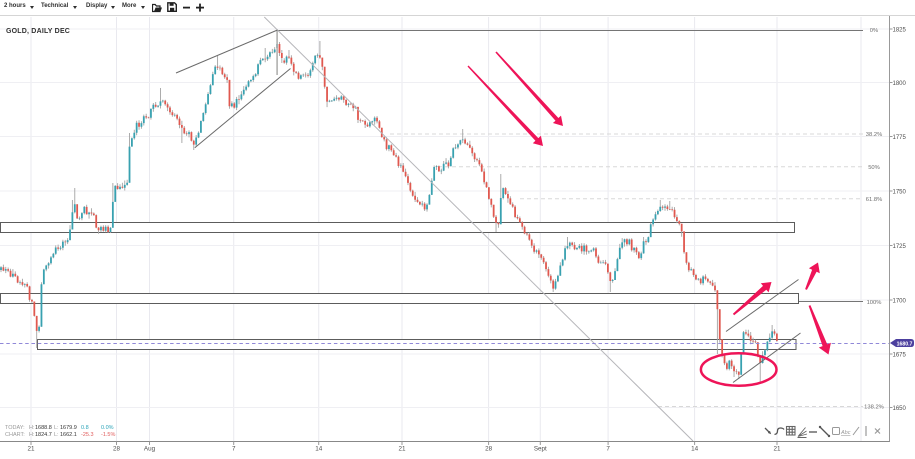 This screenshot has width=915, height=459. What do you see at coordinates (900, 409) in the screenshot?
I see `svg-text: 1650` at bounding box center [900, 409].